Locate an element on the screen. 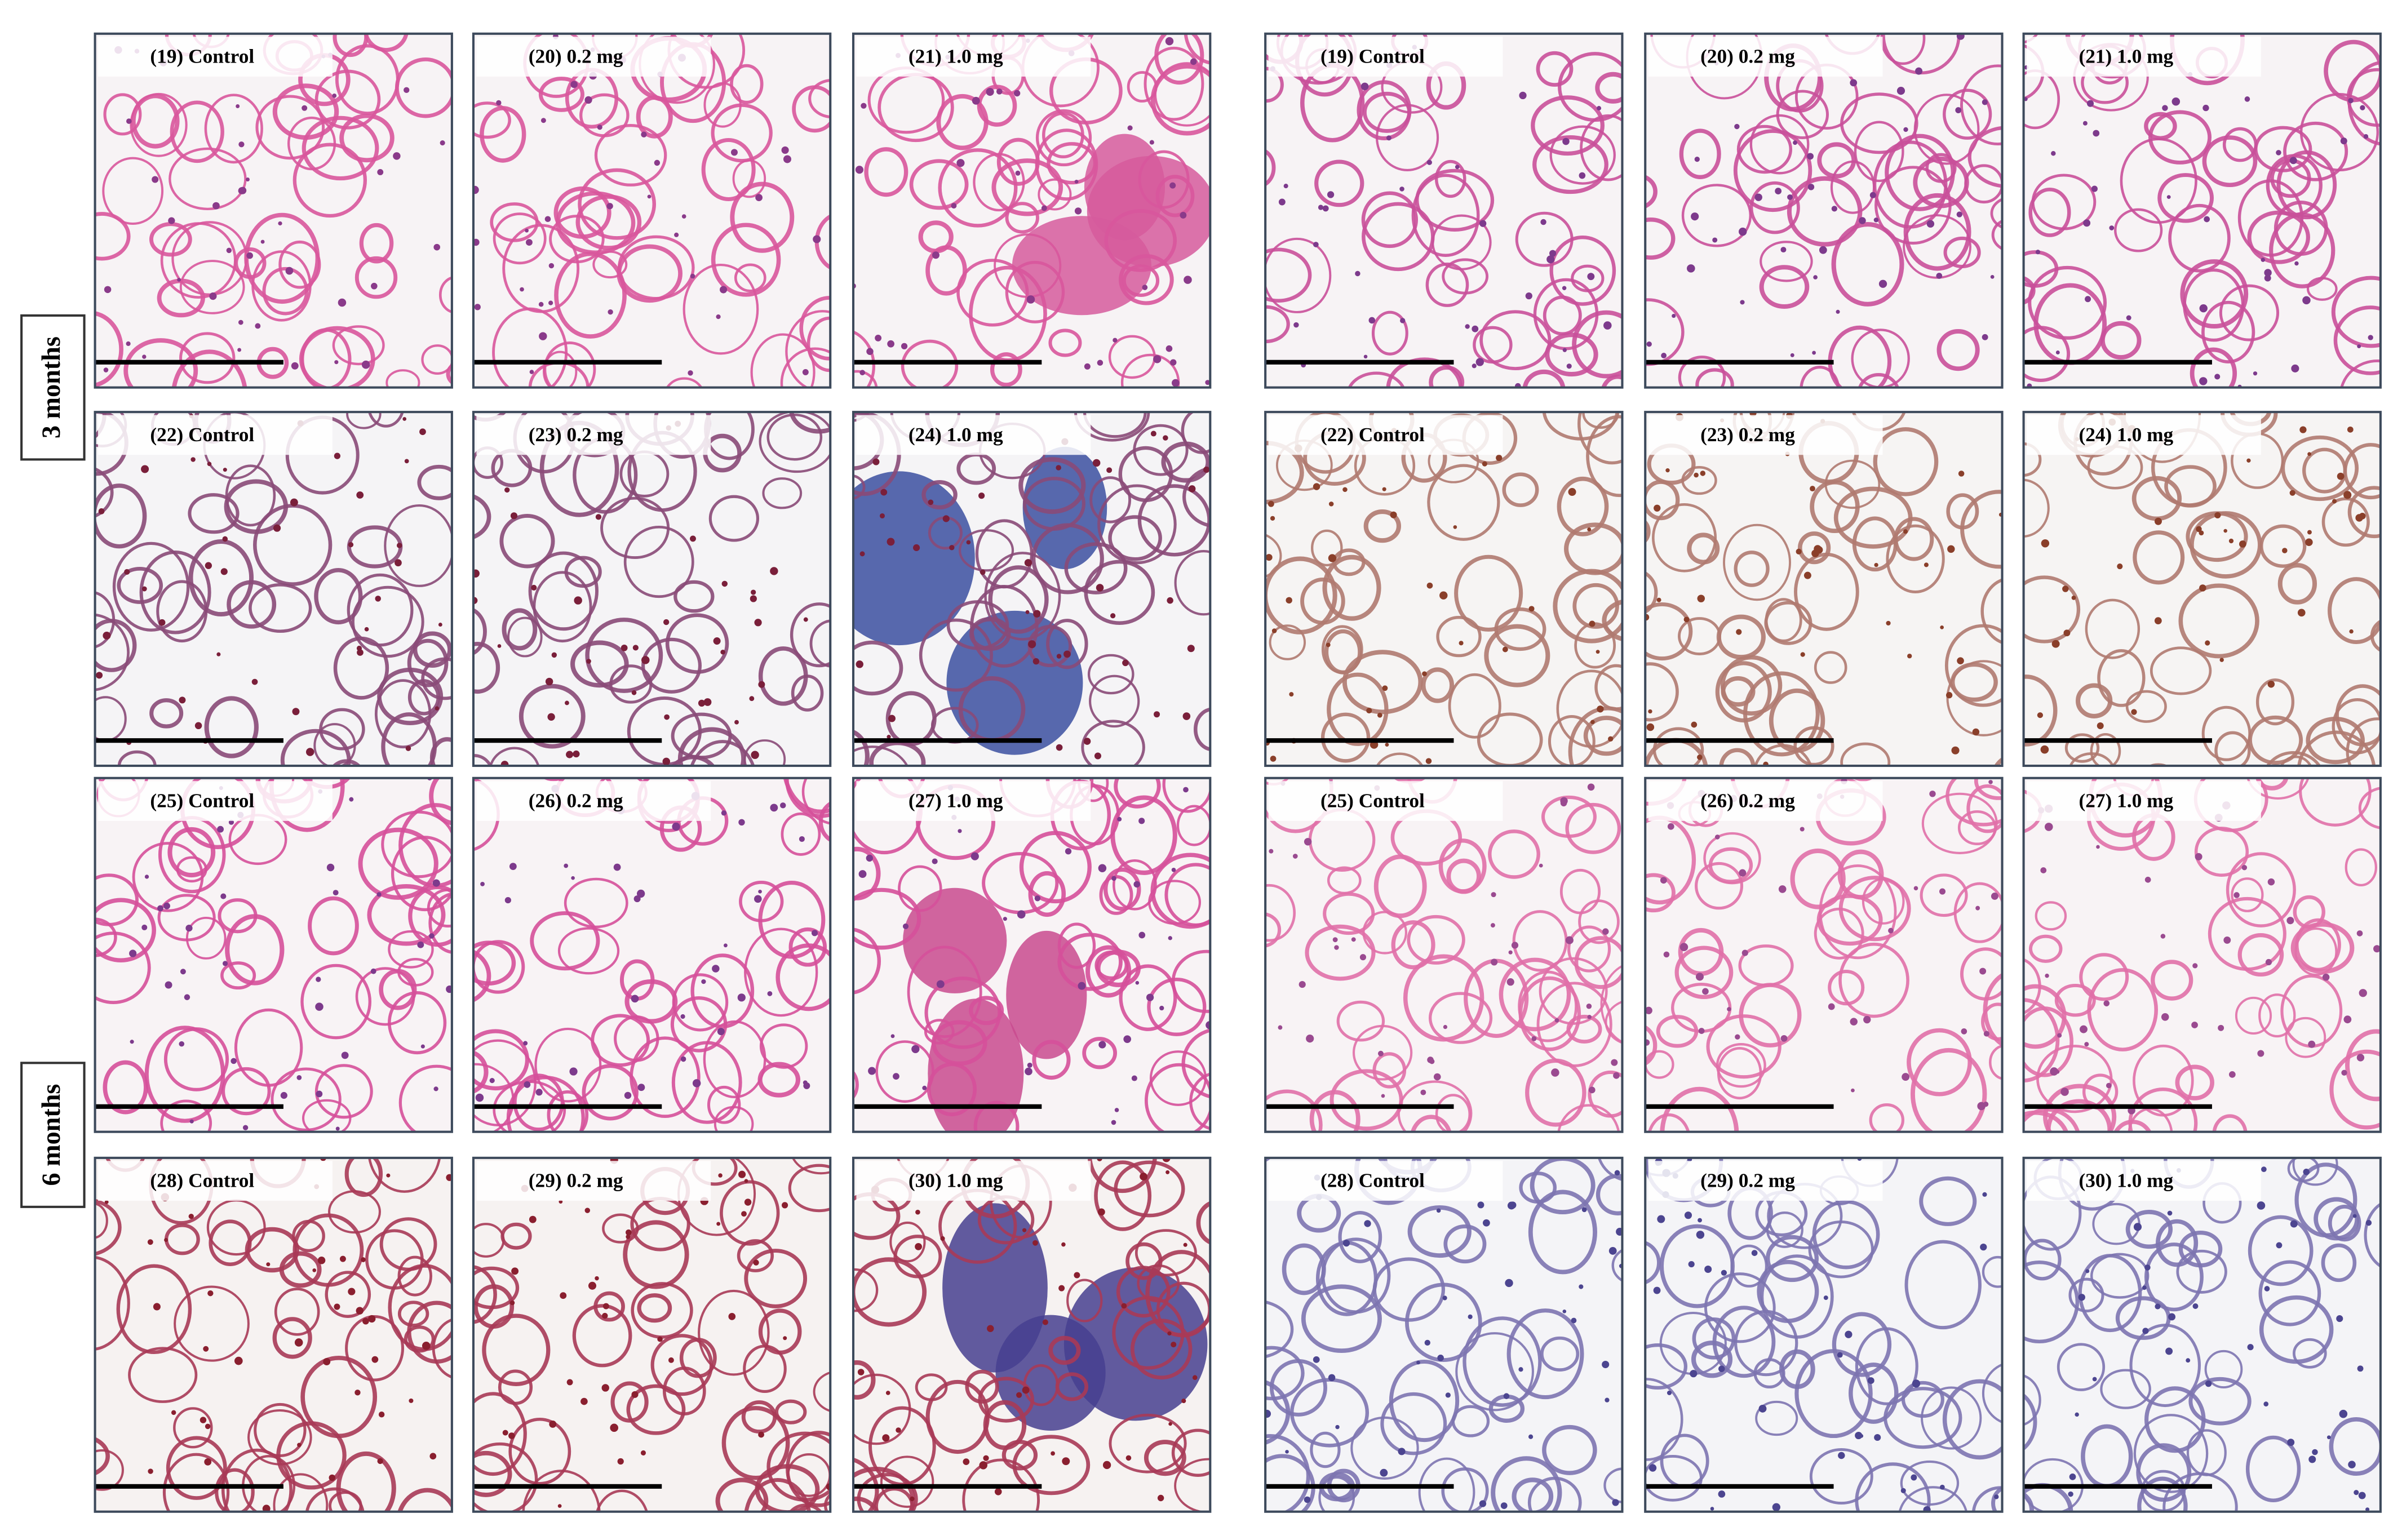 The image size is (2402, 1540). micrograph-panel: (19) Control is located at coordinates (273, 210).